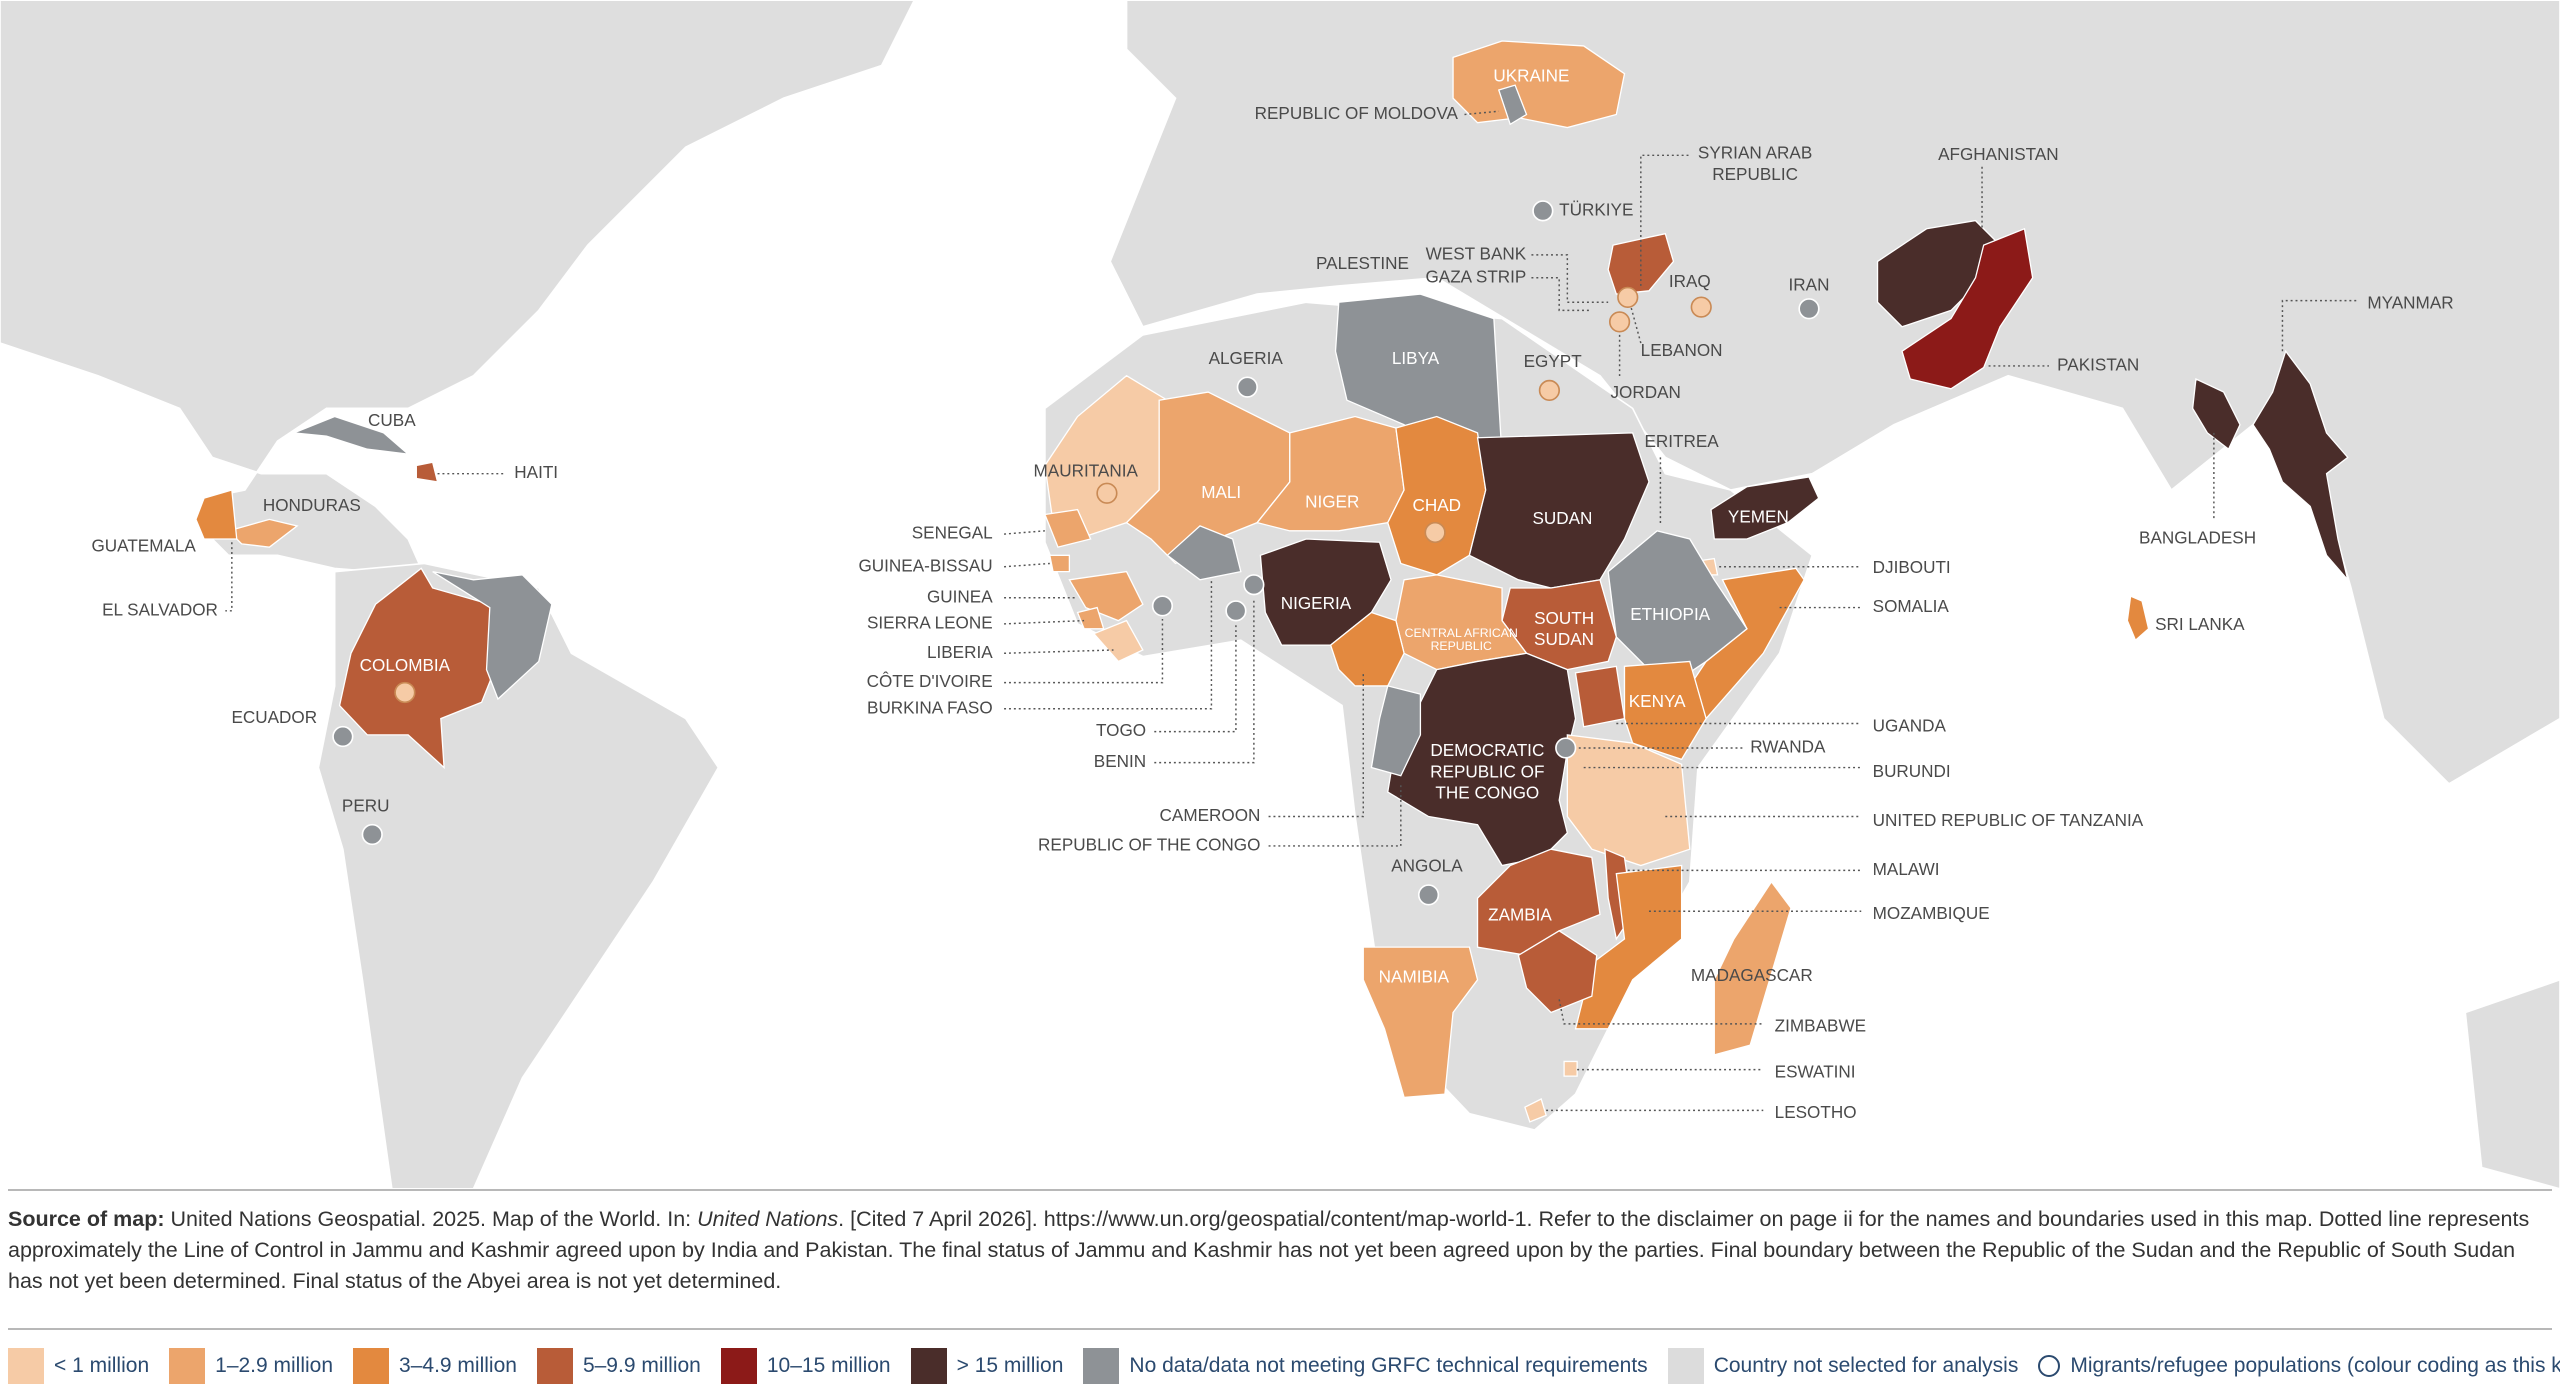 This screenshot has width=2560, height=1399. Describe the element at coordinates (160, 609) in the screenshot. I see `country-label: EL SALVADOR` at that location.